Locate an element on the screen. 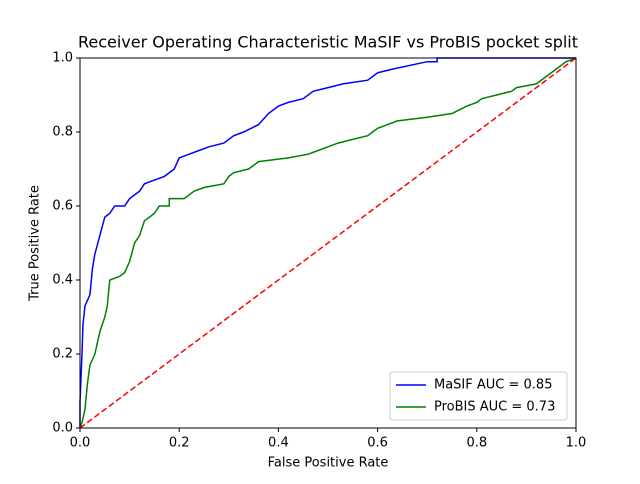 This screenshot has height=484, width=640. legend-label: MaSIF AUC = 0.85 is located at coordinates (493, 385).